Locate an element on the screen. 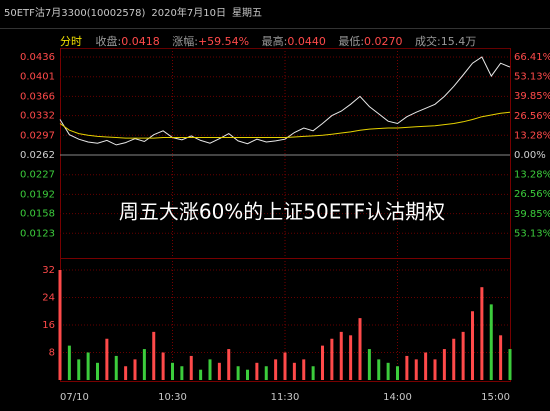  date: 2020年7月10日 is located at coordinates (188, 13).